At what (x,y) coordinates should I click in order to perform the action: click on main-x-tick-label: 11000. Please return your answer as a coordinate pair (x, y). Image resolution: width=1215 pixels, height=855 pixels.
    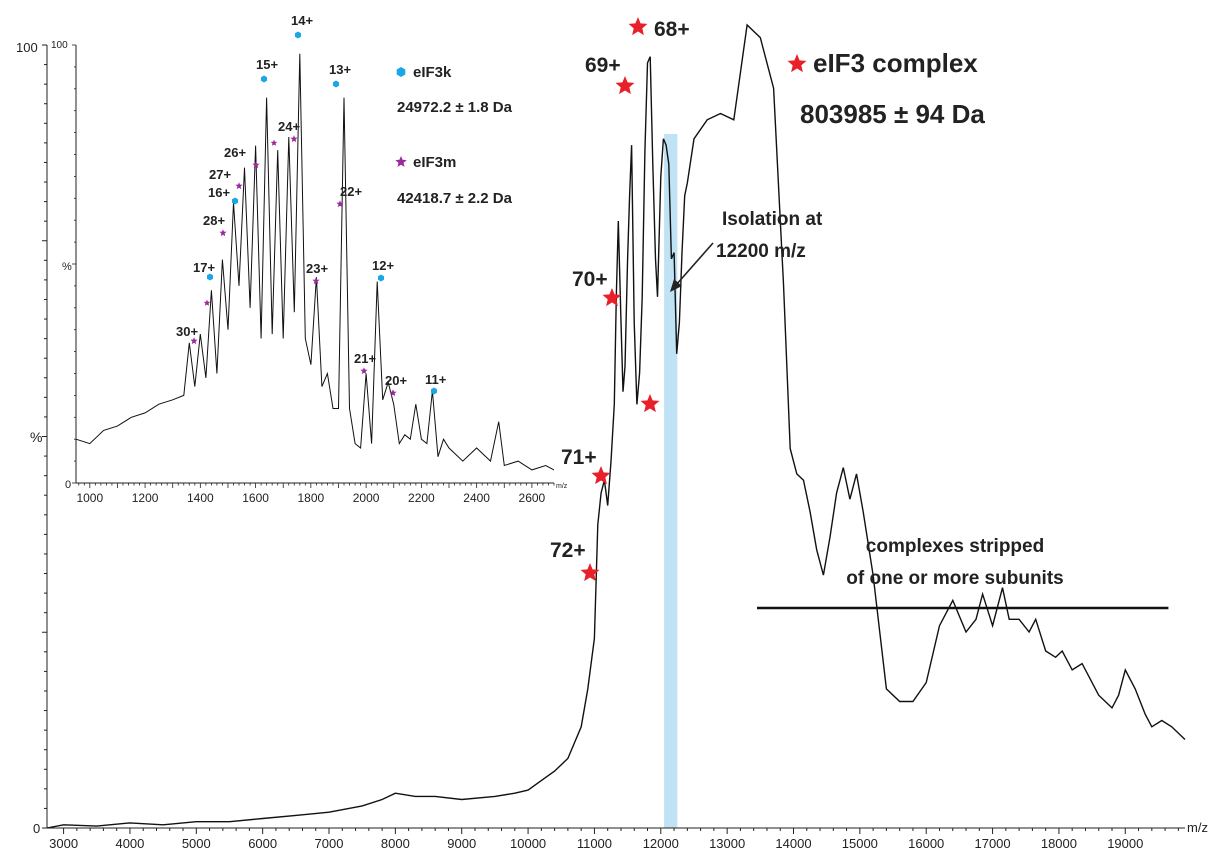
    Looking at the image, I should click on (594, 843).